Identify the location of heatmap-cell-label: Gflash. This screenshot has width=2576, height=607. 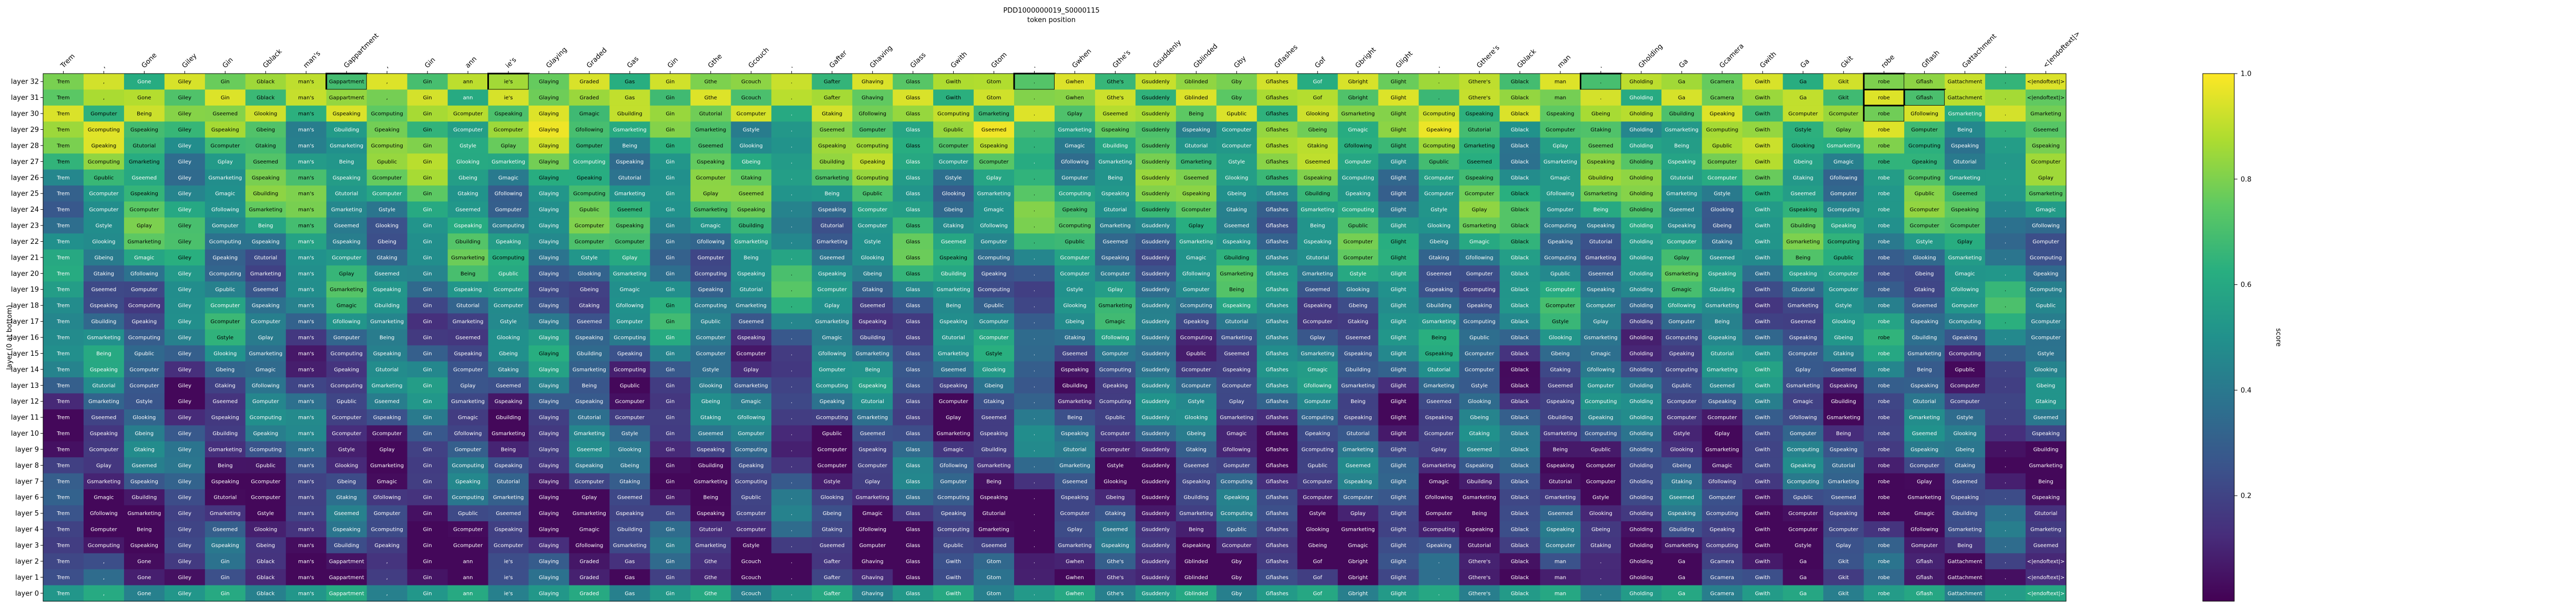
(1924, 561).